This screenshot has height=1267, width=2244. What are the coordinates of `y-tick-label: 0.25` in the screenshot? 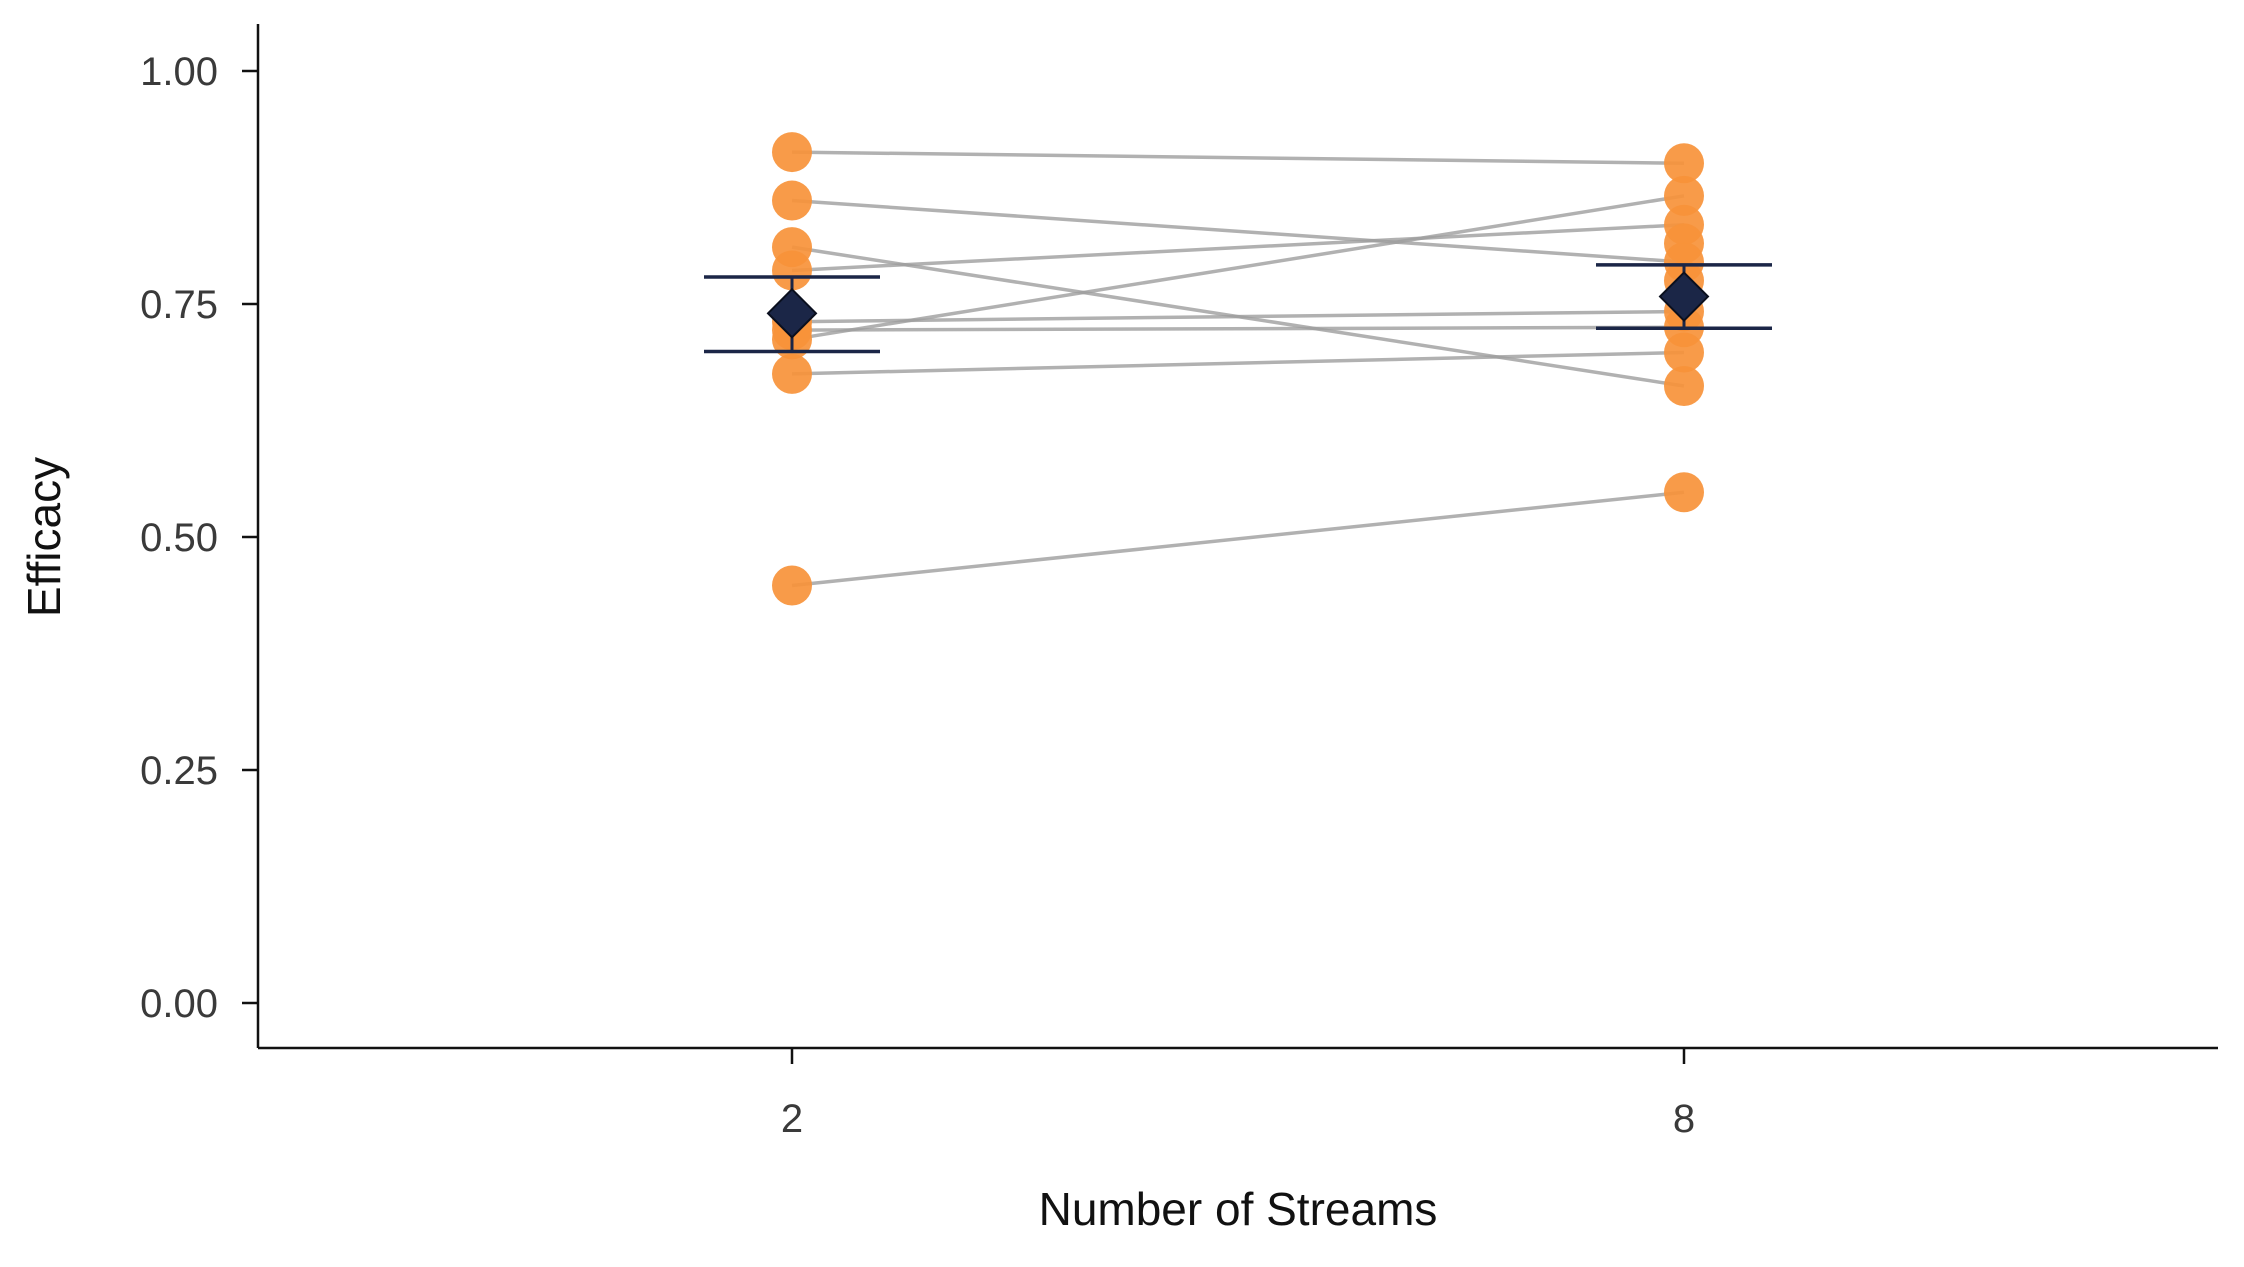 It's located at (179, 771).